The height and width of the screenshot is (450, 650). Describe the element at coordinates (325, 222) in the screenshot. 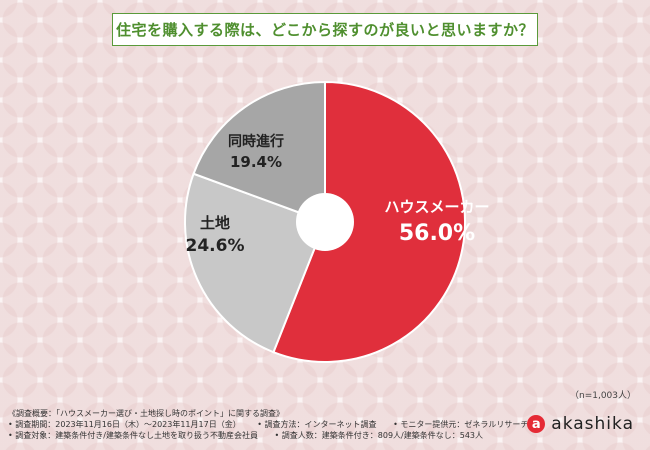

I see `donut-hole` at that location.